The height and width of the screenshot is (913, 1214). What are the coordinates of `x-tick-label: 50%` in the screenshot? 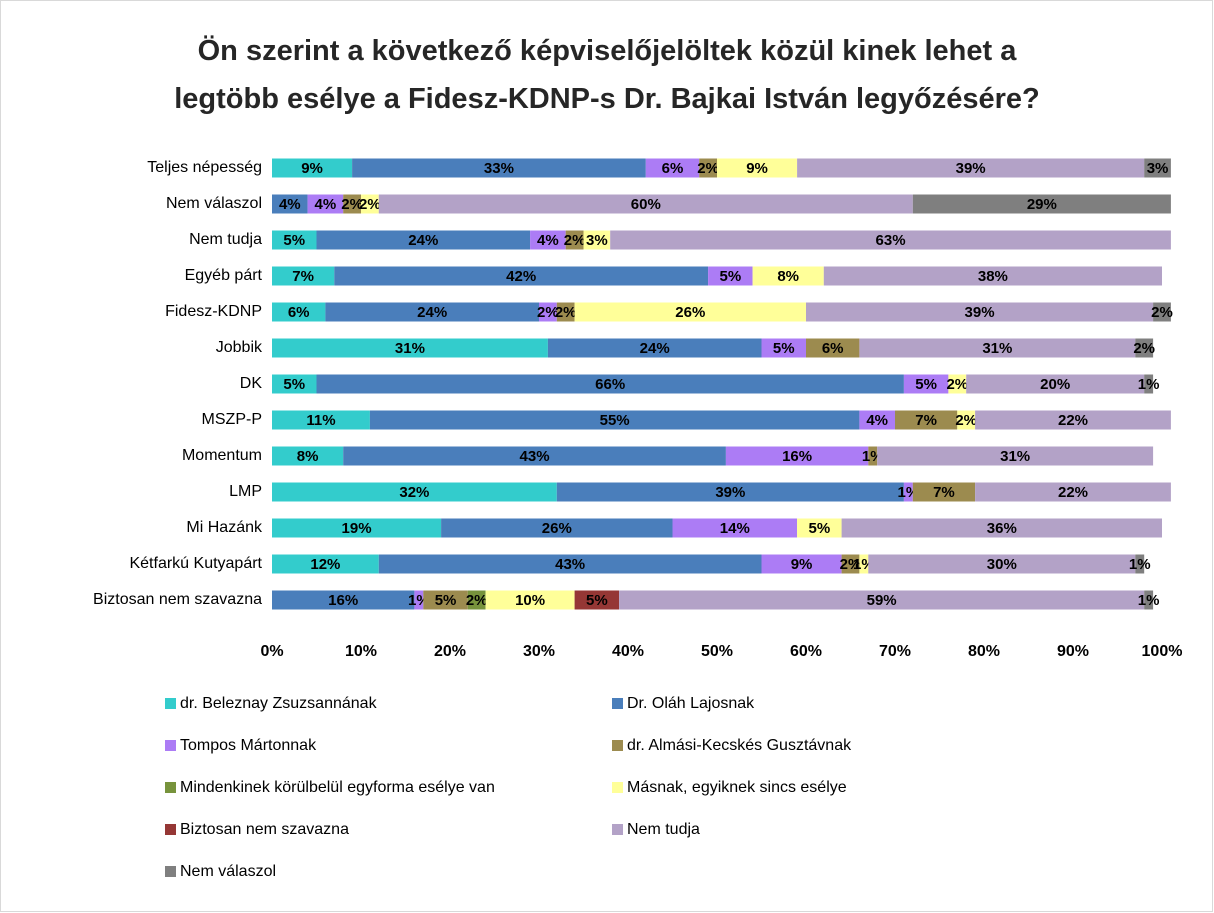 It's located at (717, 651).